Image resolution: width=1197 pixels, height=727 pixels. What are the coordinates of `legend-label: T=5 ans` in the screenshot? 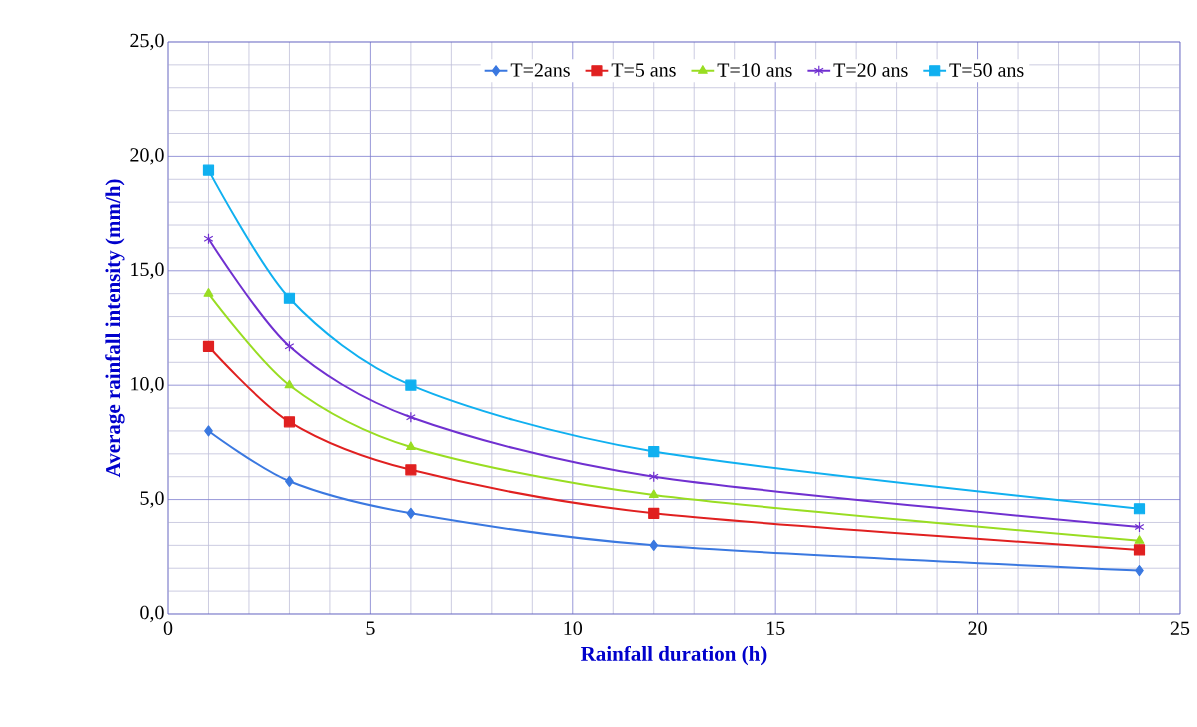 It's located at (643, 70).